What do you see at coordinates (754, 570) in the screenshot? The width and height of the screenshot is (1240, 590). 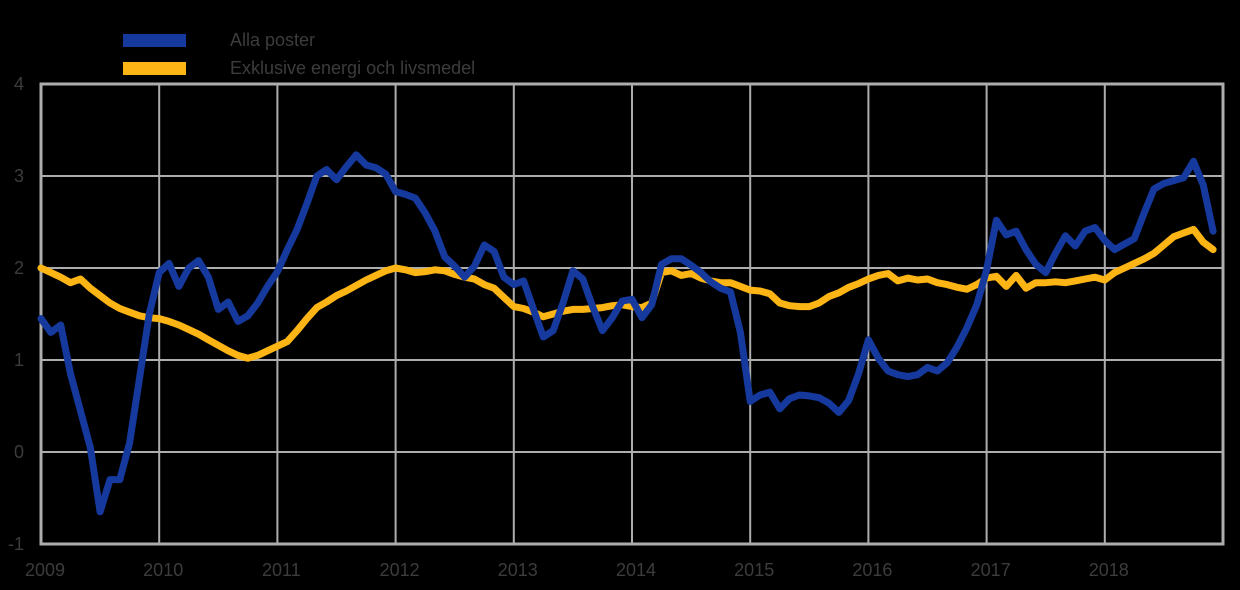 I see `x-tick-label: 2015` at bounding box center [754, 570].